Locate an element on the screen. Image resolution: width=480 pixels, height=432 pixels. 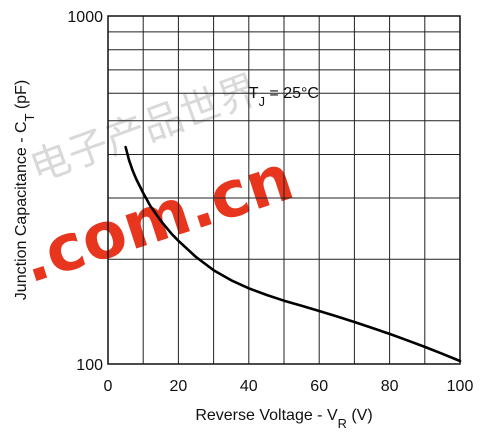
x-axis-title: Reverse Voltage - VR (V) is located at coordinates (283, 419).